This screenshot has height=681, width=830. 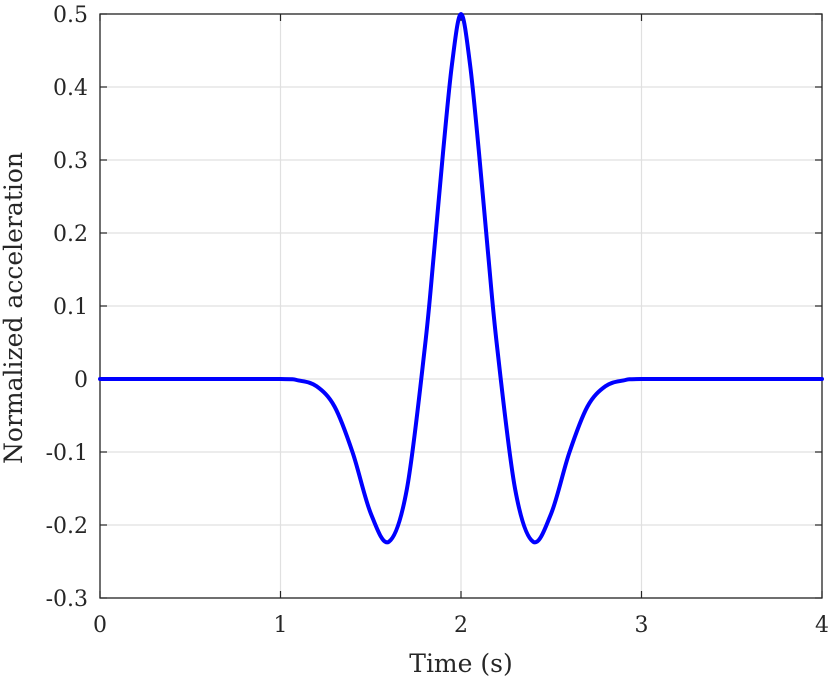 I want to click on y-tick-label: -0.1, so click(x=67, y=453).